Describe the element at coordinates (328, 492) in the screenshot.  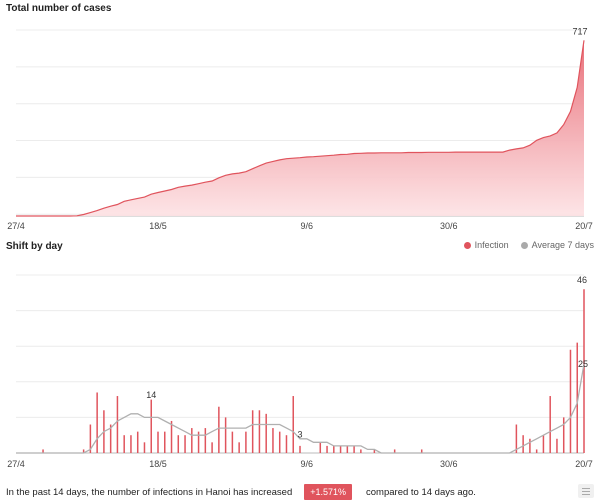
I see `increase-badge: +1.571%` at that location.